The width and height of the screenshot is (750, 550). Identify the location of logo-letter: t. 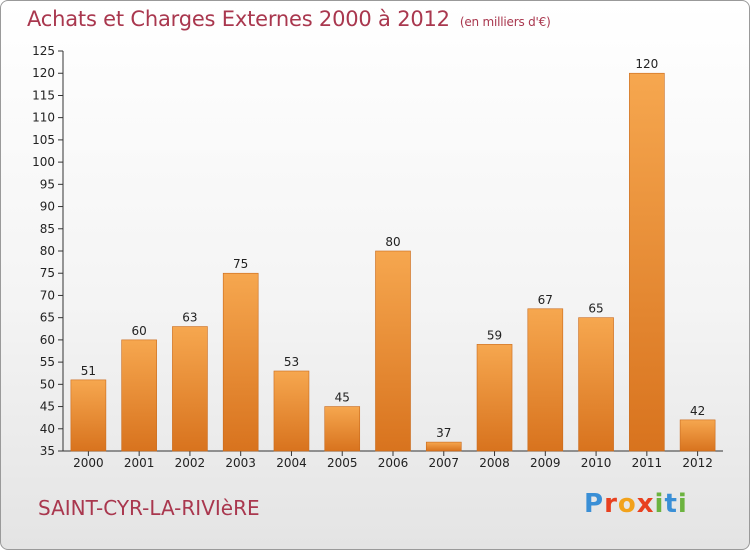
(671, 504).